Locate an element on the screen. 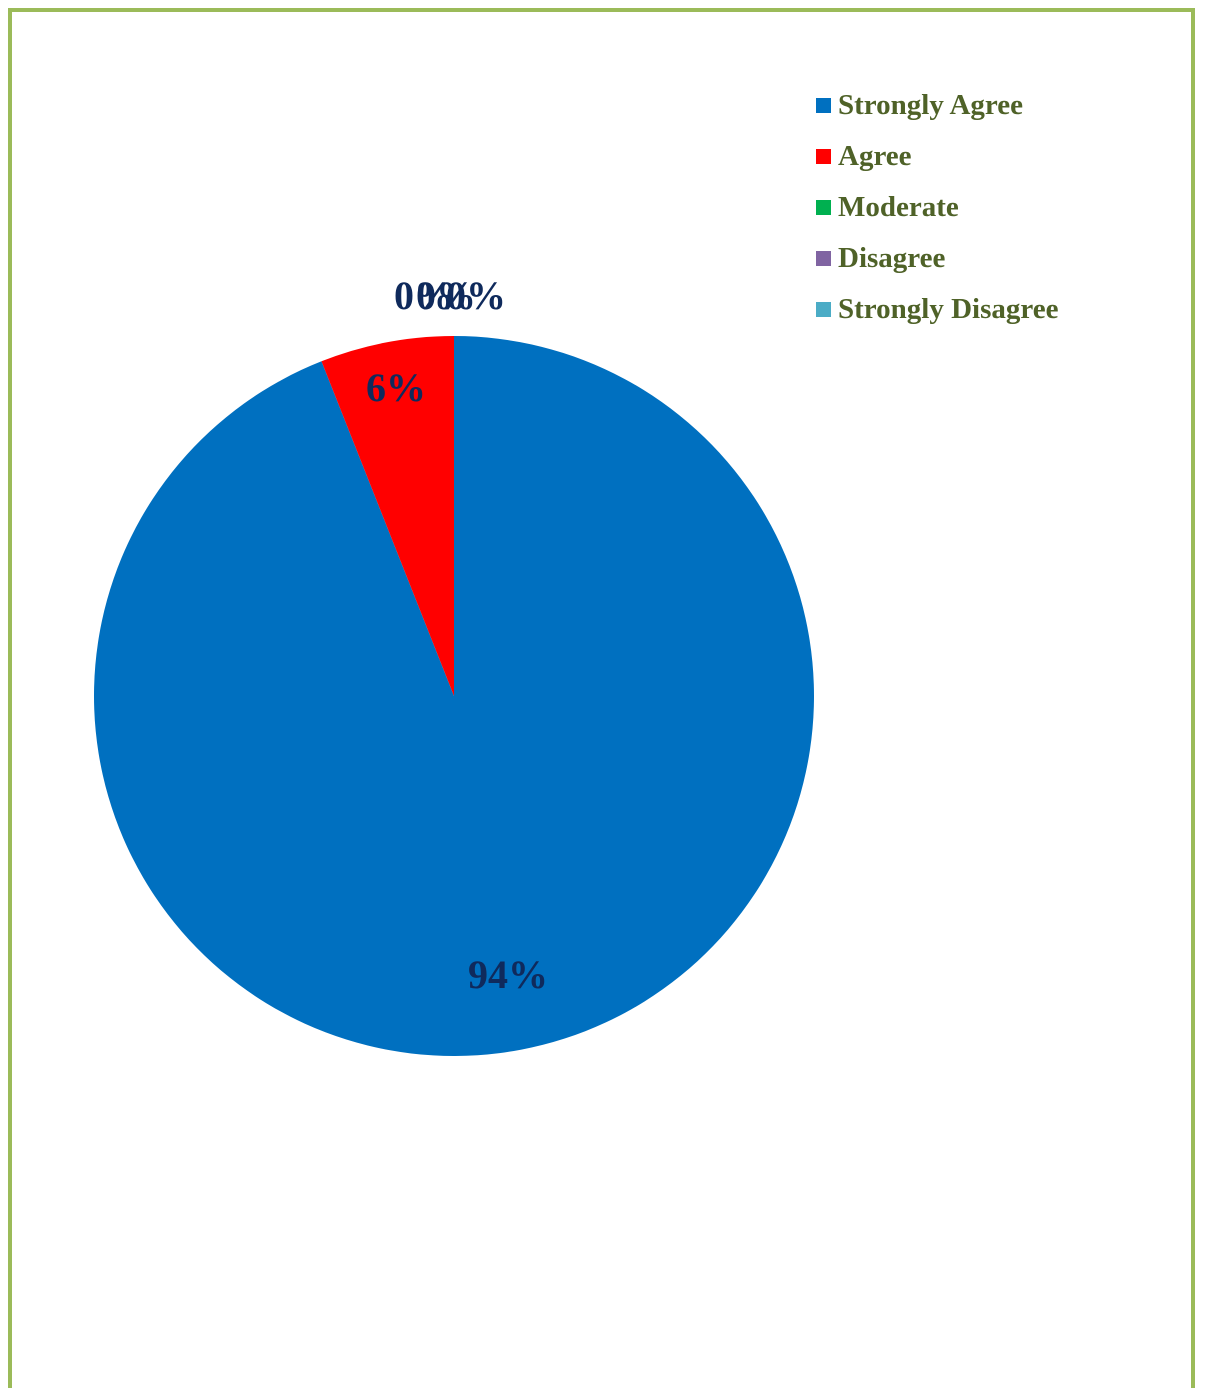 Image resolution: width=1207 pixels, height=1388 pixels. legend-item-disagree: Disagree is located at coordinates (937, 258).